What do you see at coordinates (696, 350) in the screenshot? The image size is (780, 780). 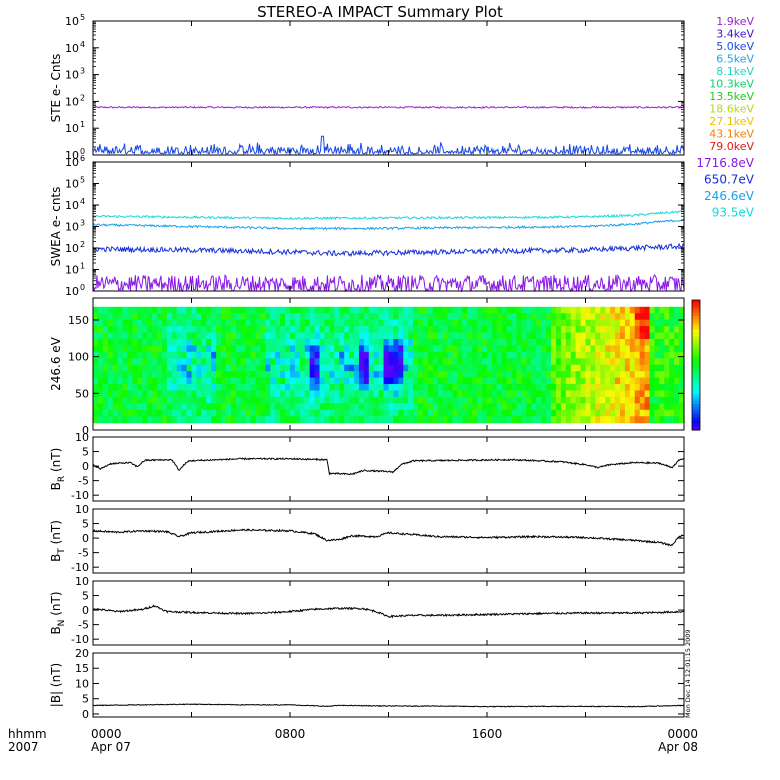 I see `colorbar-segment` at bounding box center [696, 350].